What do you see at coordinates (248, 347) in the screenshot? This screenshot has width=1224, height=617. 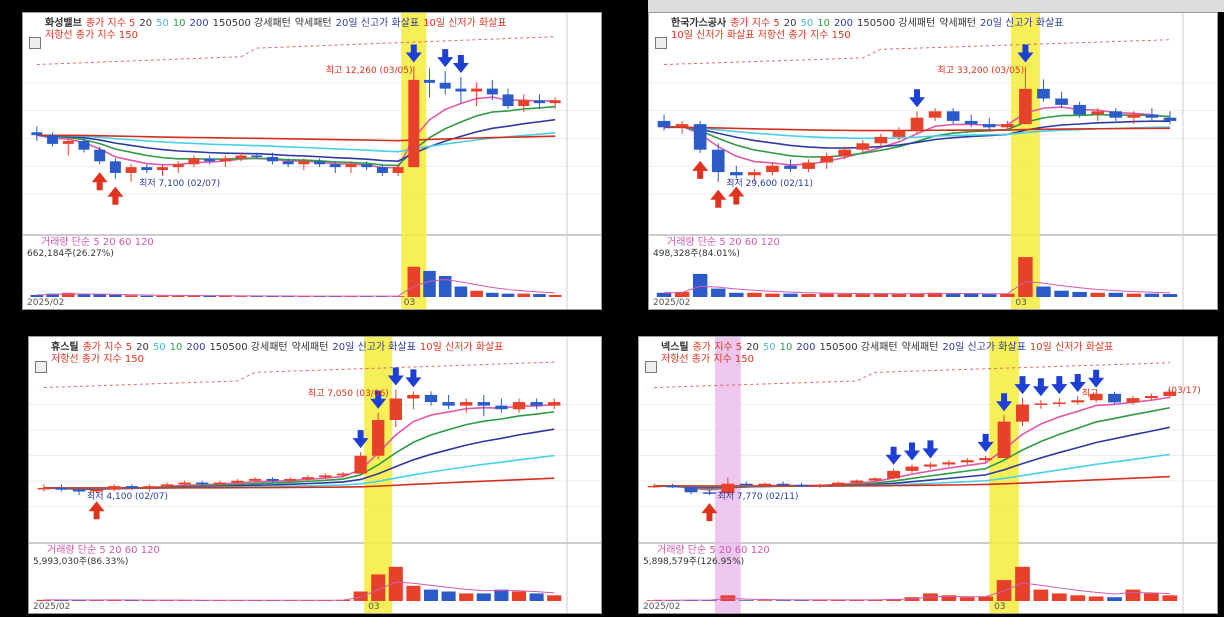 I see `indicator-label: 150500 강세패턴` at bounding box center [248, 347].